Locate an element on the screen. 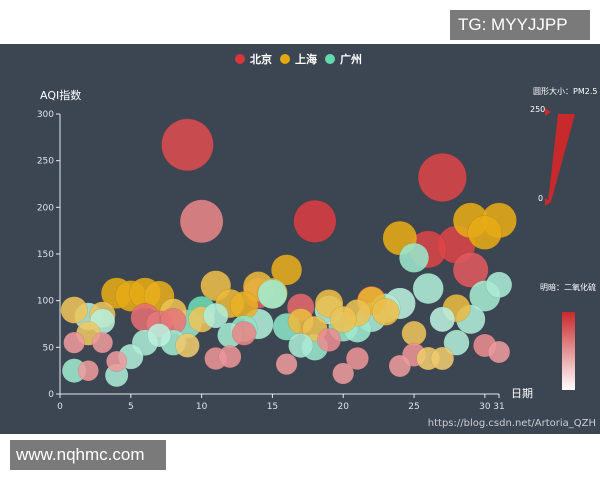 Image resolution: width=600 pixels, height=480 pixels. watermark-top: TG: MYYJJPP is located at coordinates (520, 25).